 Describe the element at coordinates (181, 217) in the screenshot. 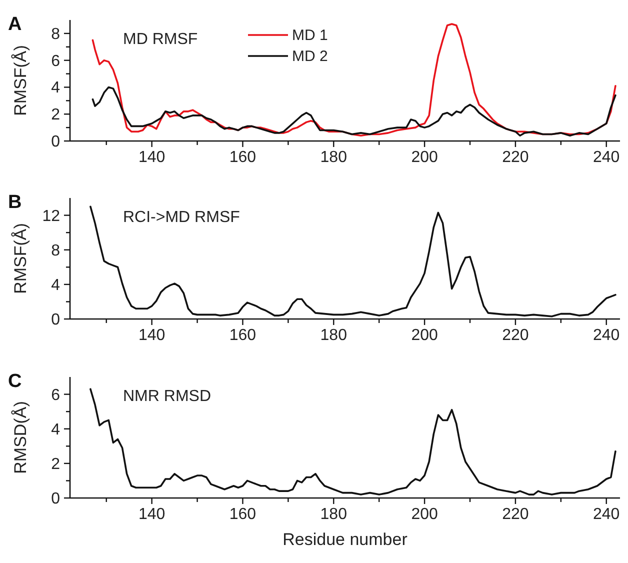

I see `annotation: RCI->MD RMSF` at that location.